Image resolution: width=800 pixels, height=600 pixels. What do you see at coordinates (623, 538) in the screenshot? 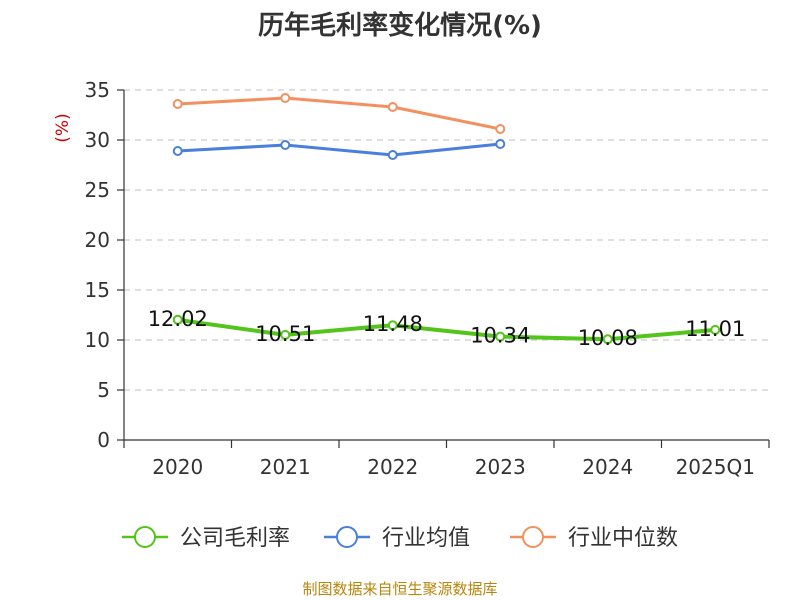
I see `legend-label-2: 行业中位数` at bounding box center [623, 538].